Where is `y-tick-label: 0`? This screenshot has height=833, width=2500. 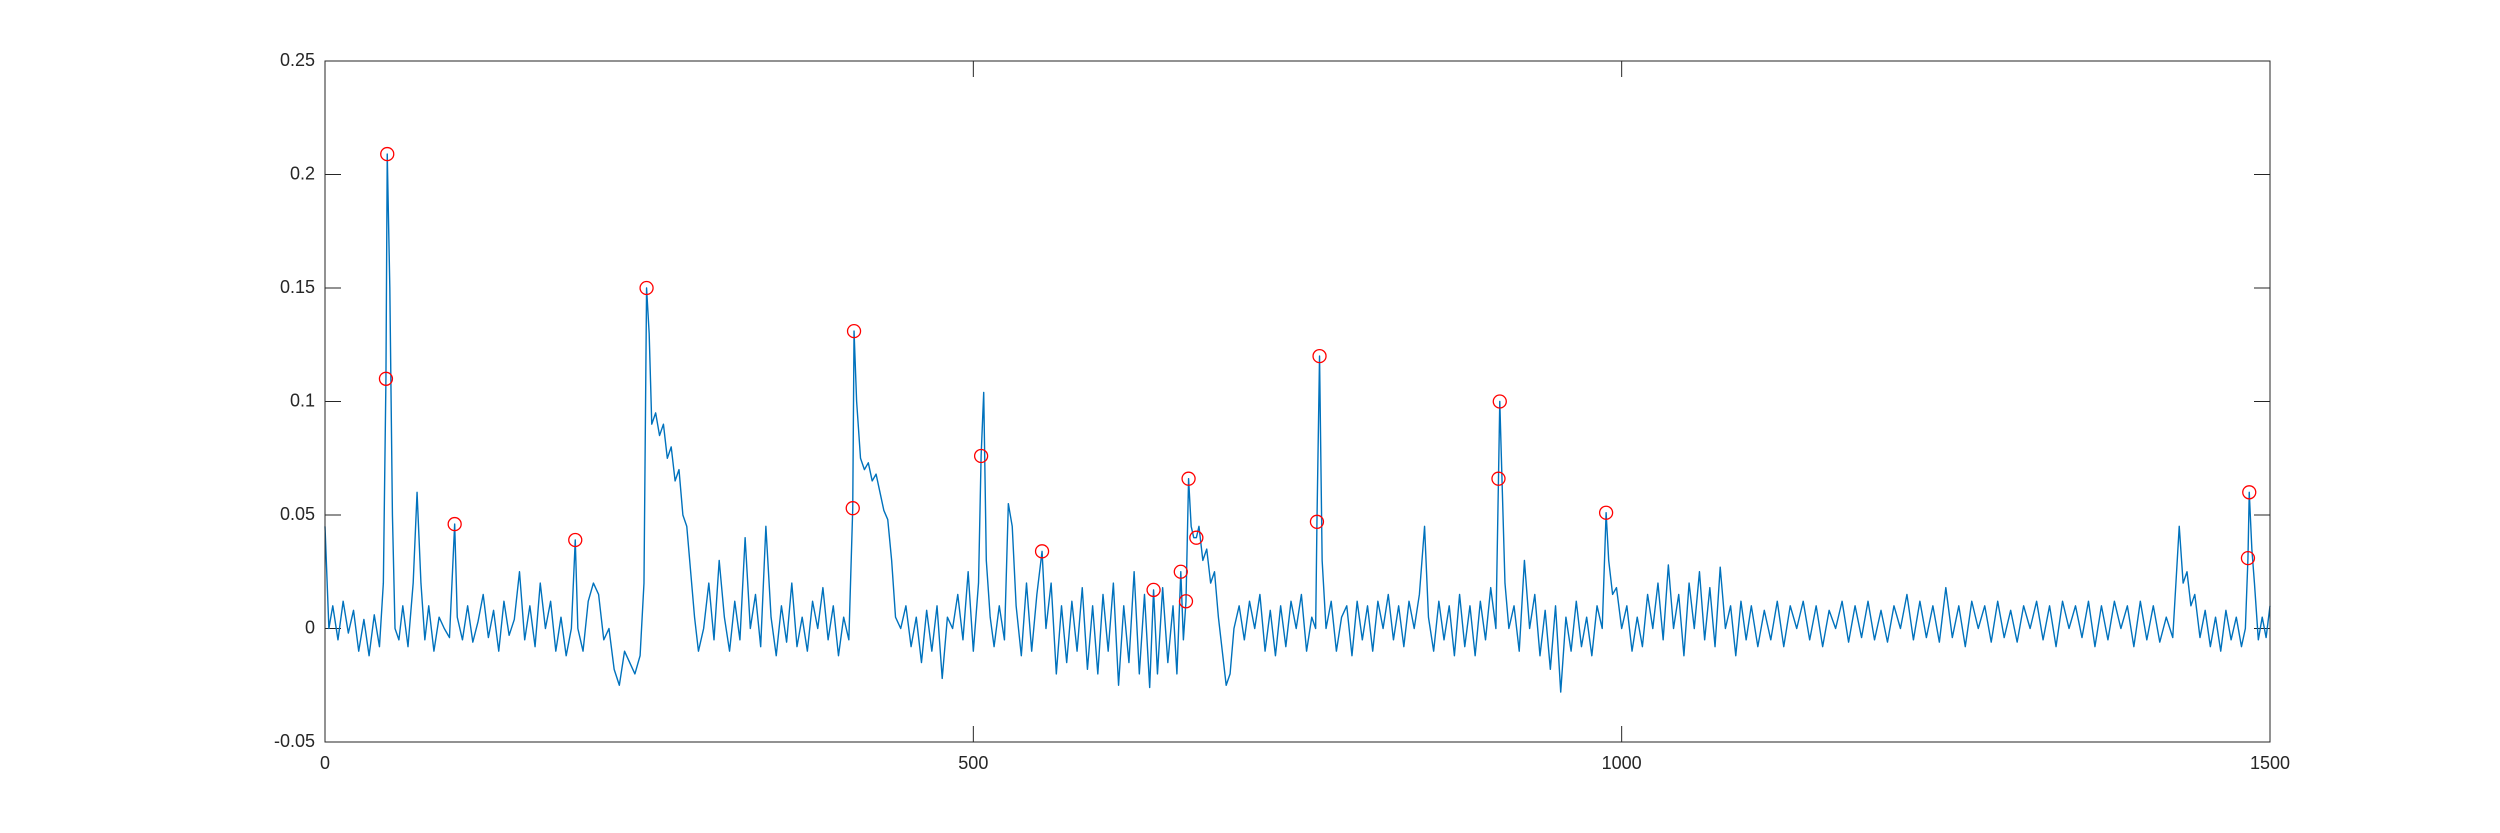
y-tick-label: 0 is located at coordinates (310, 627).